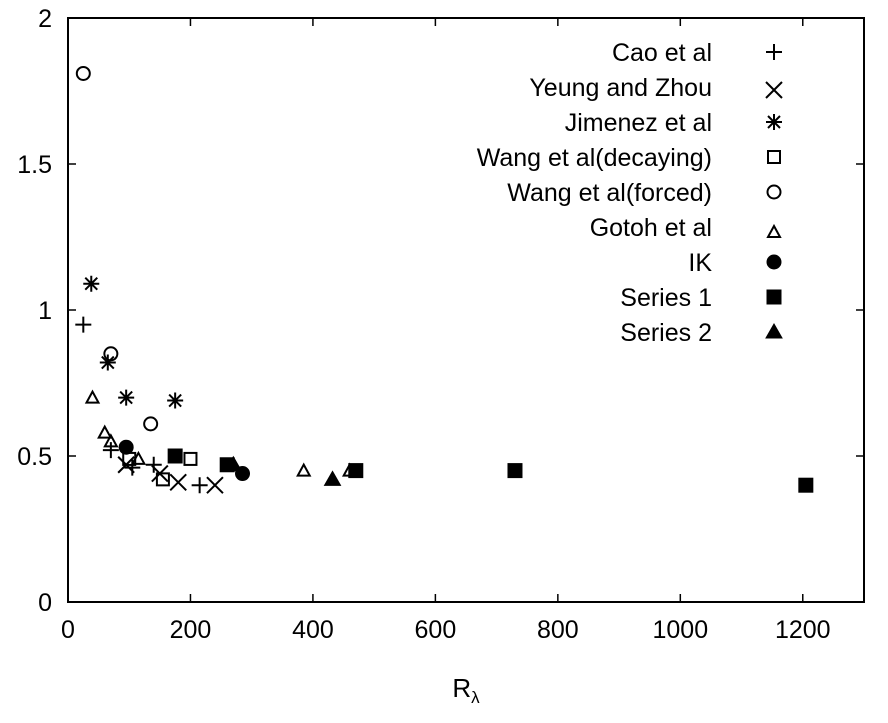 This screenshot has height=723, width=888. What do you see at coordinates (436, 630) in the screenshot?
I see `x-tick-label: 600` at bounding box center [436, 630].